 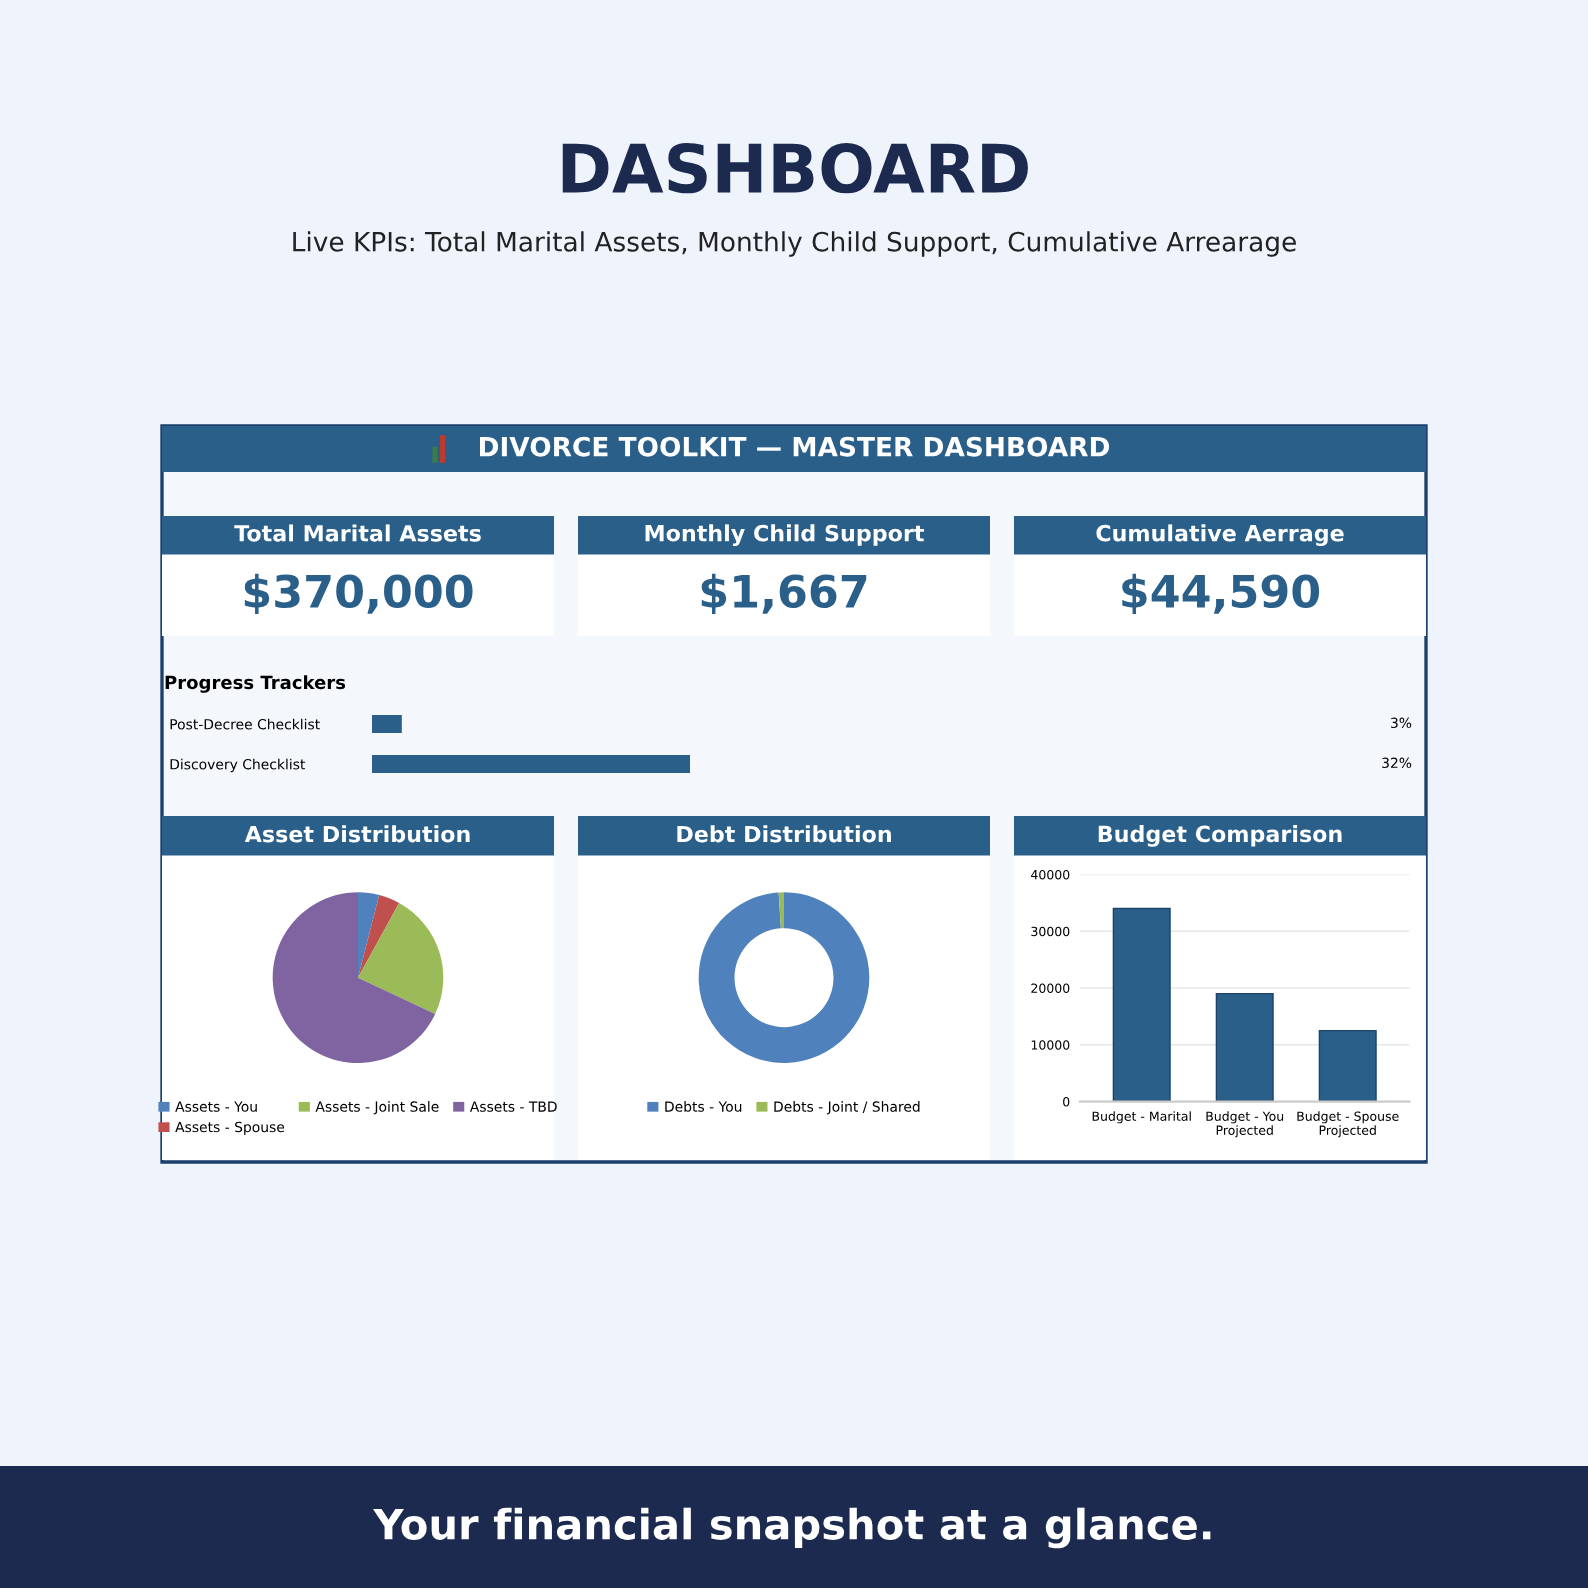 What do you see at coordinates (784, 593) in the screenshot?
I see `text: $1,667` at bounding box center [784, 593].